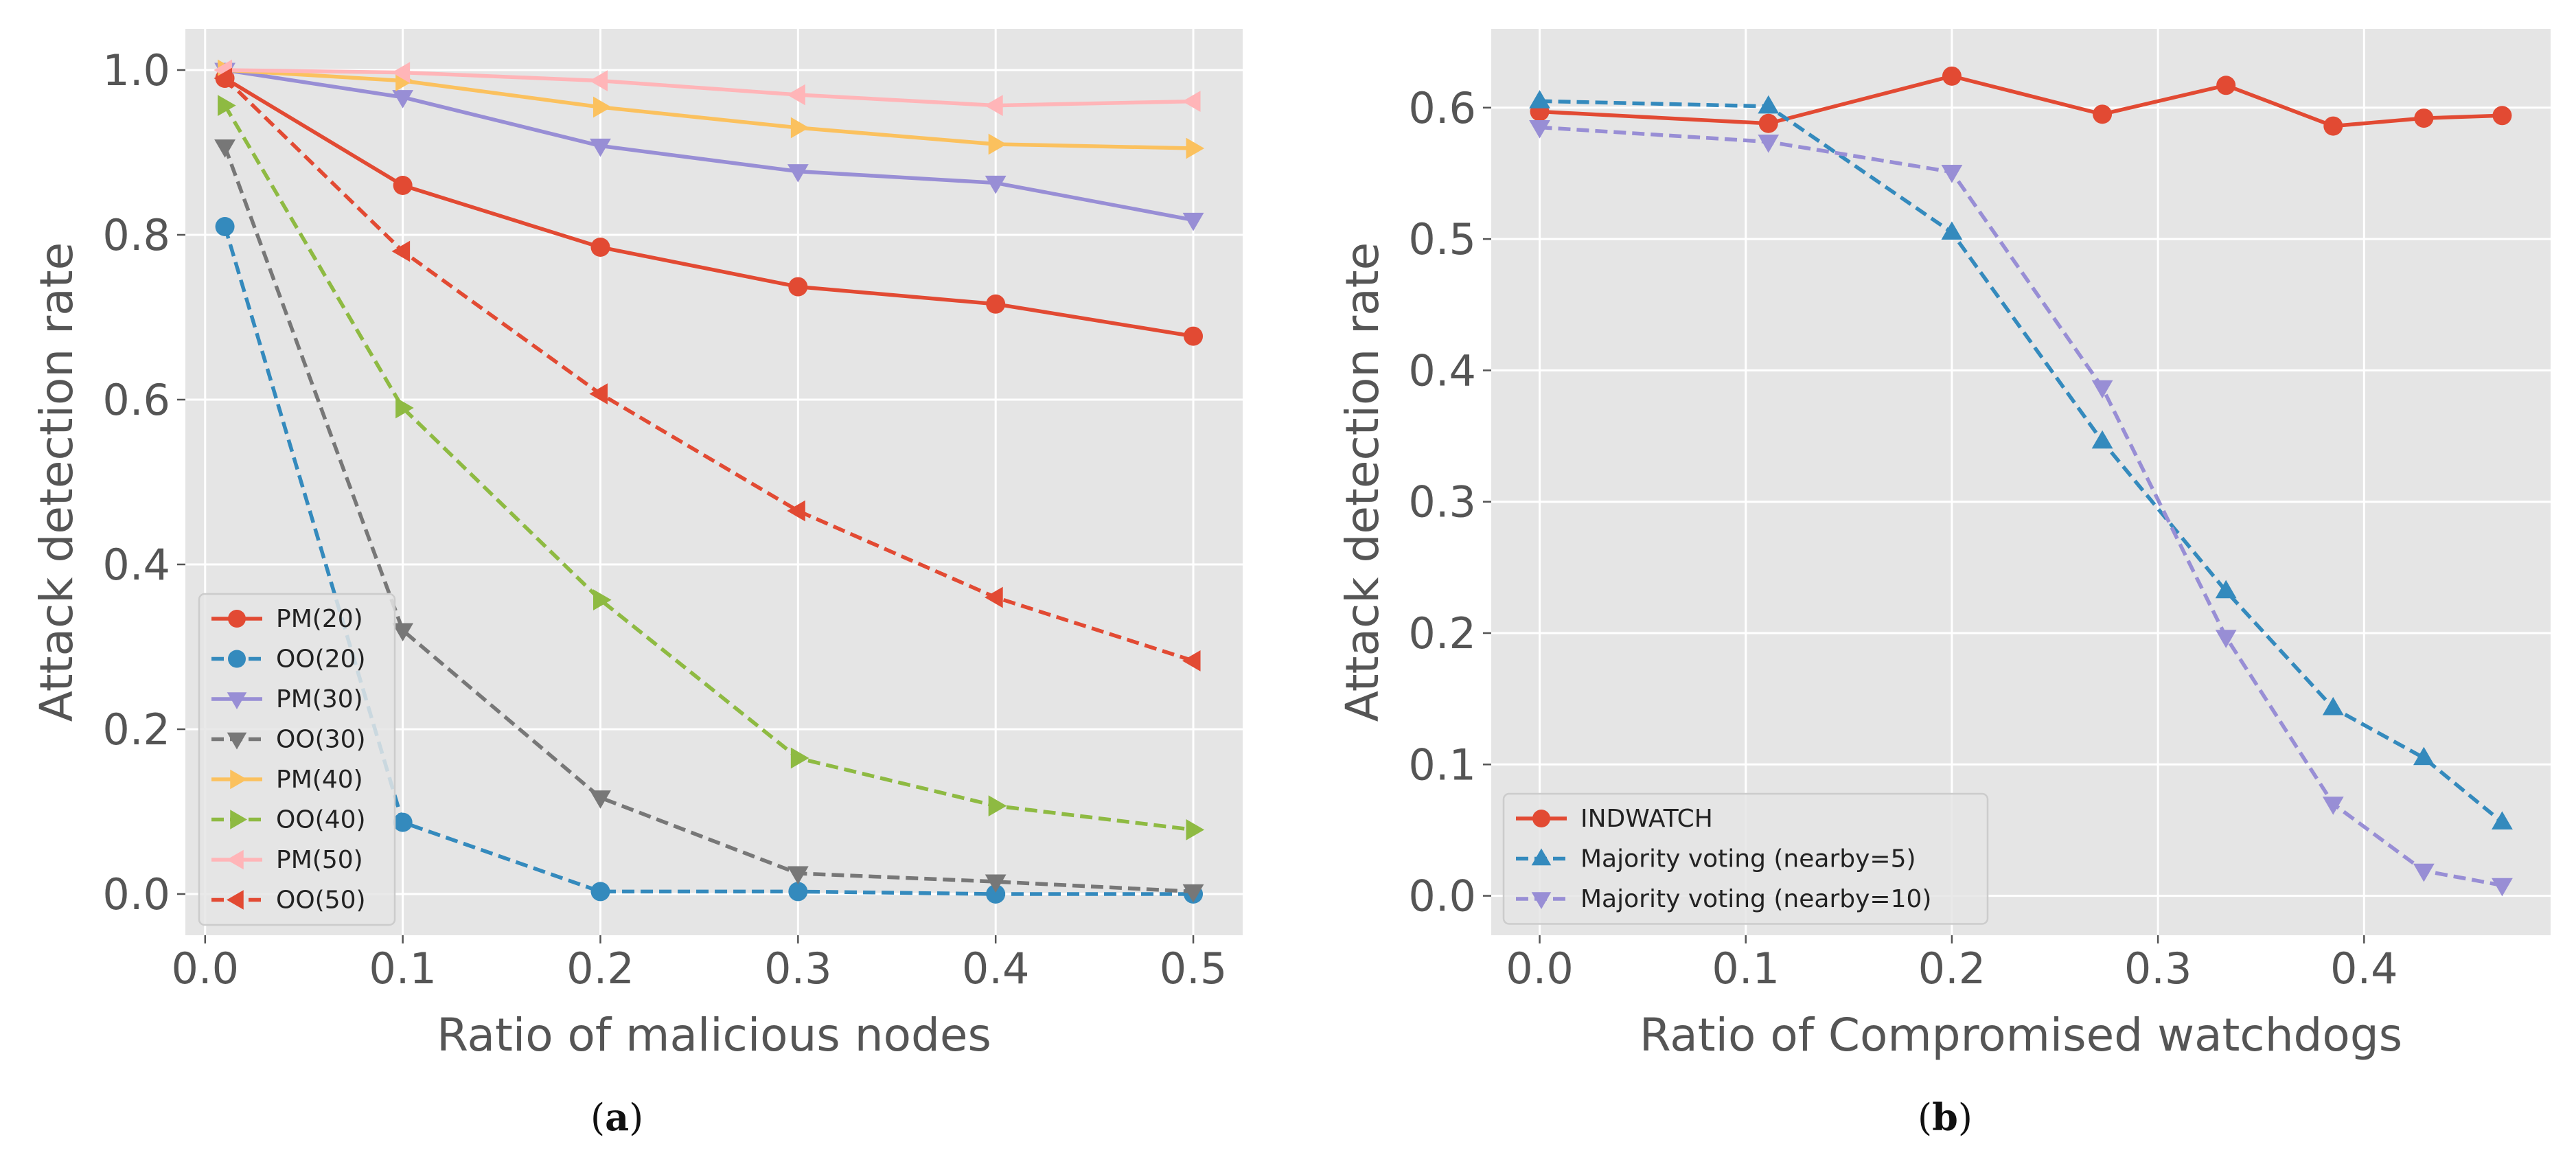 The width and height of the screenshot is (2576, 1168). I want to click on y-tick-label: 0.5, so click(1442, 239).